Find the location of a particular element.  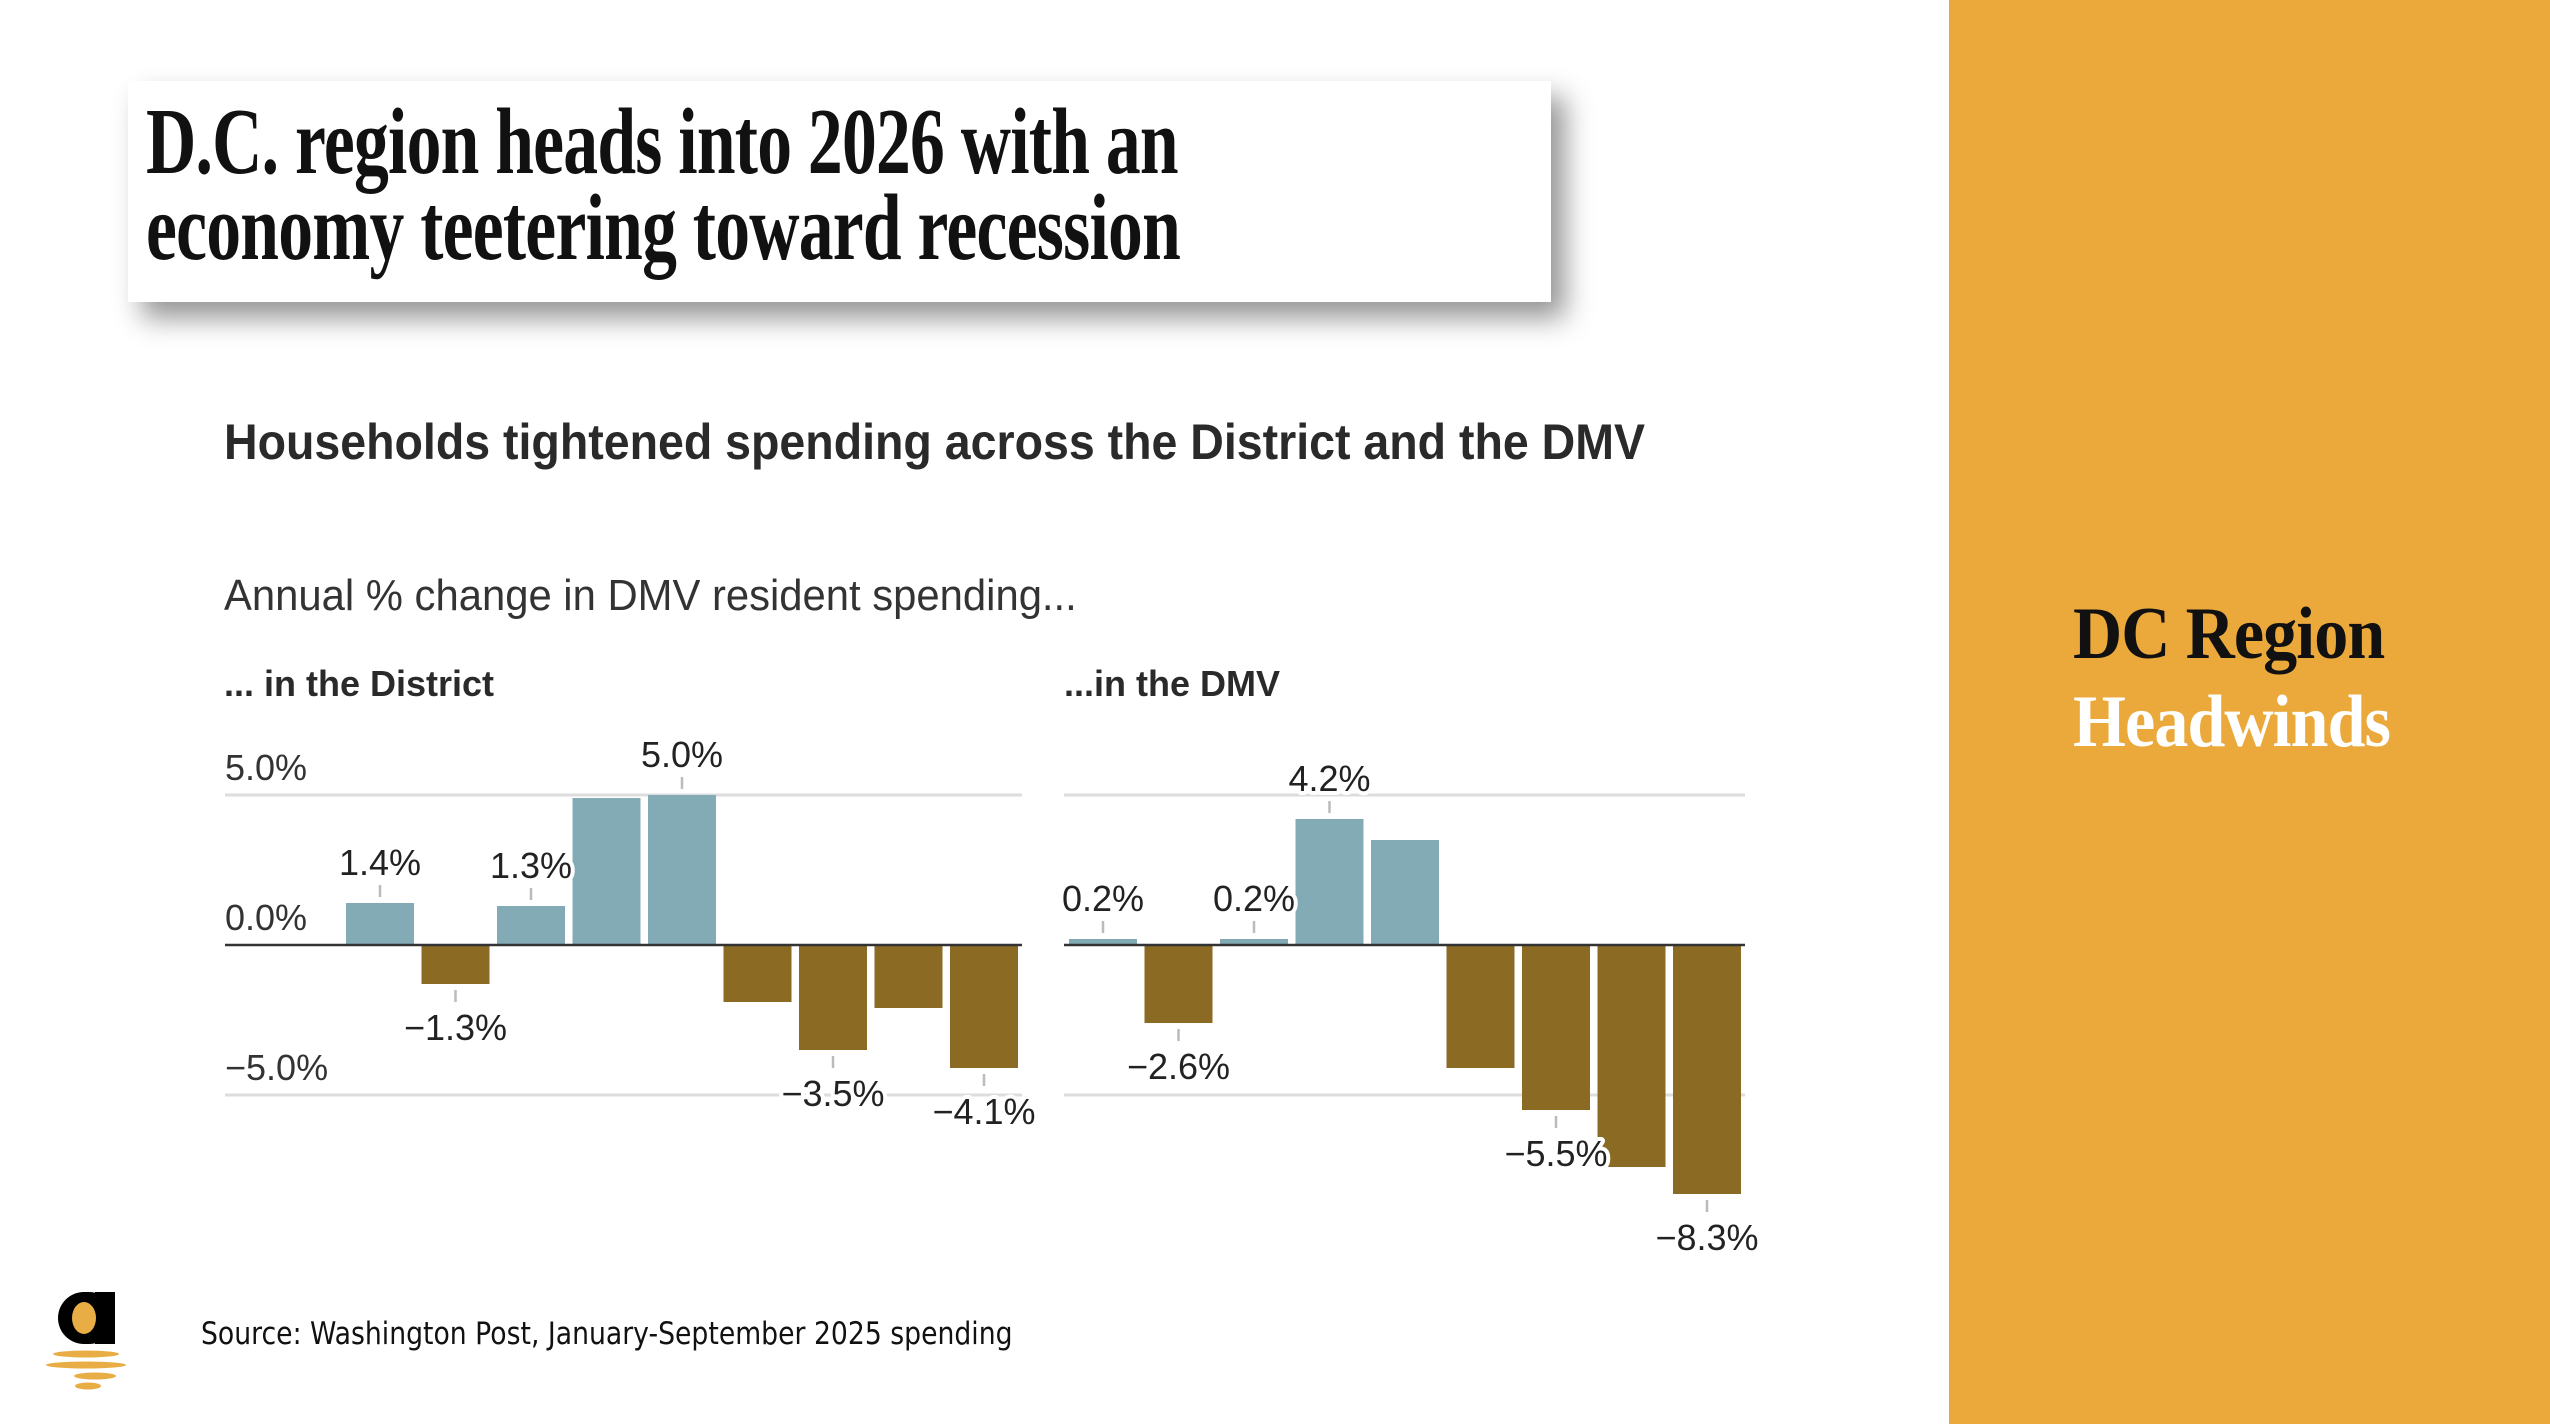

chart-panel-1: 5.0% 0.0% −5.0% 1.4% −1.3% 1.3% 5.0% −3.5% −4.1% is located at coordinates (632, 933).